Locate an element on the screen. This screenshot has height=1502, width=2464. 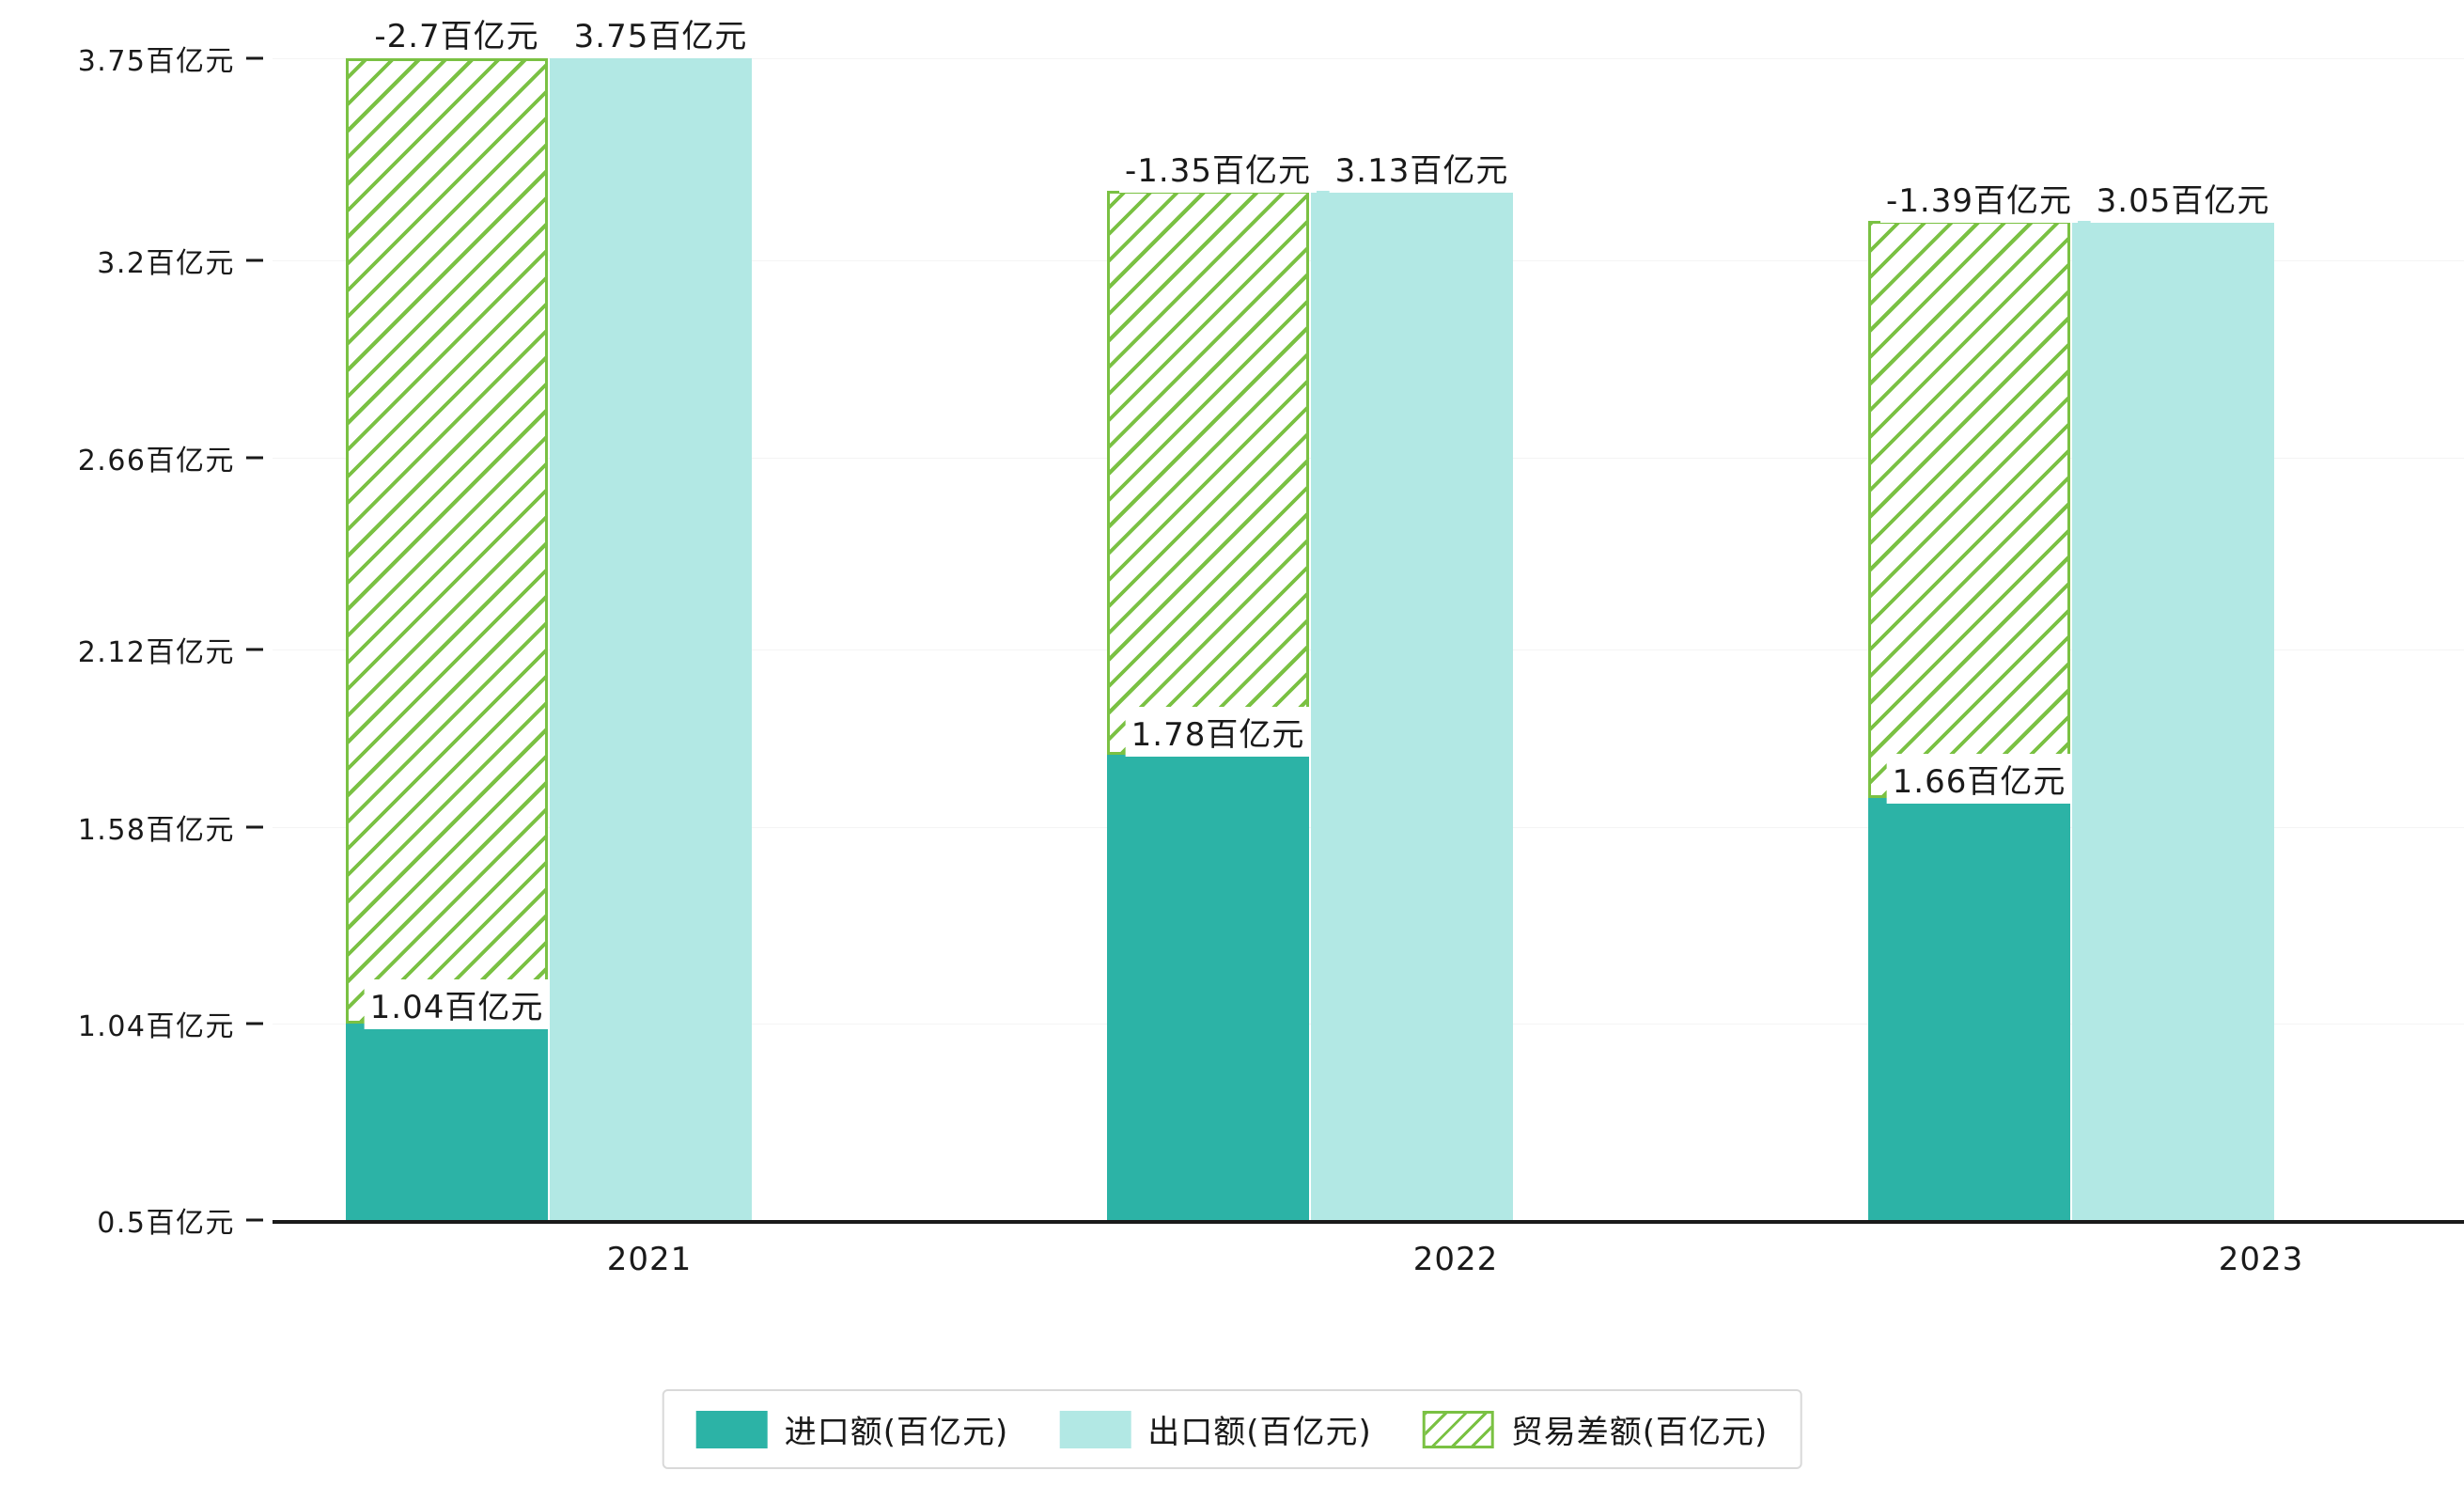
x-tick-label-2023: 2023 is located at coordinates (2261, 1259).